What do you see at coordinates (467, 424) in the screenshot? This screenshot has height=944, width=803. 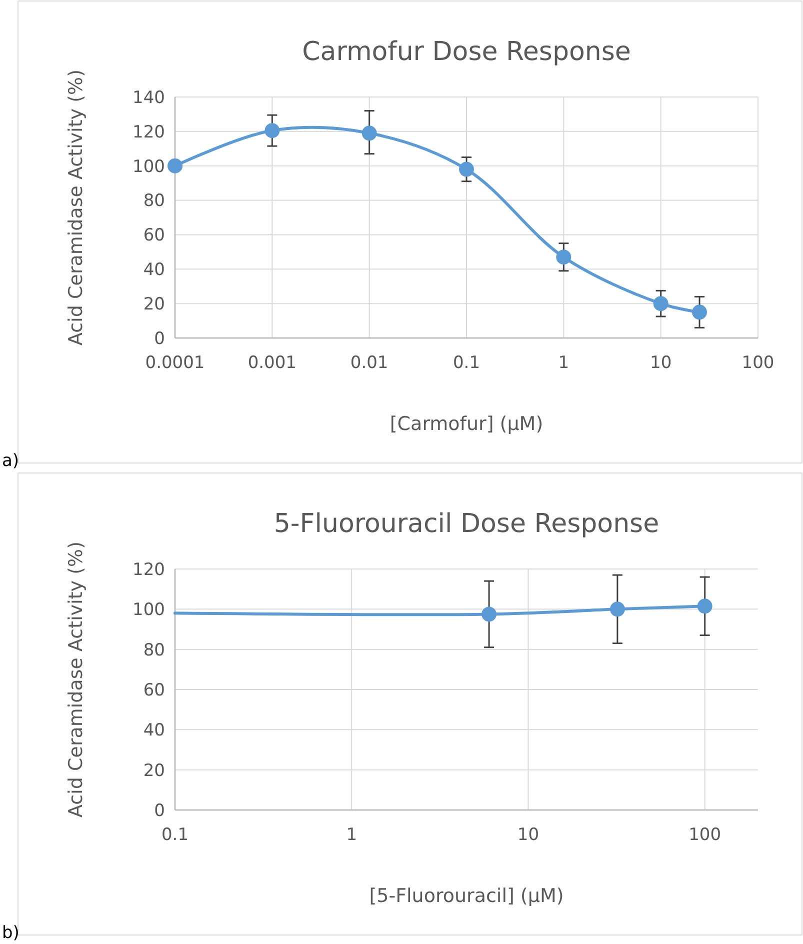 I see `x-axis-title: [Carmofur] (µM)` at bounding box center [467, 424].